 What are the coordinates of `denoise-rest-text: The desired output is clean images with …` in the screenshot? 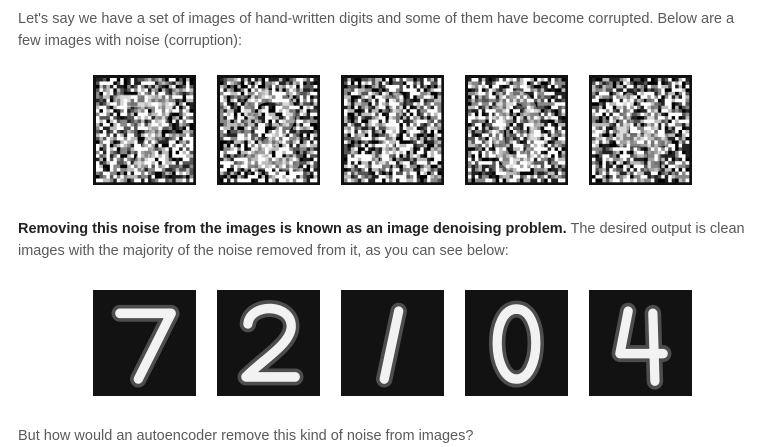 It's located at (381, 240).